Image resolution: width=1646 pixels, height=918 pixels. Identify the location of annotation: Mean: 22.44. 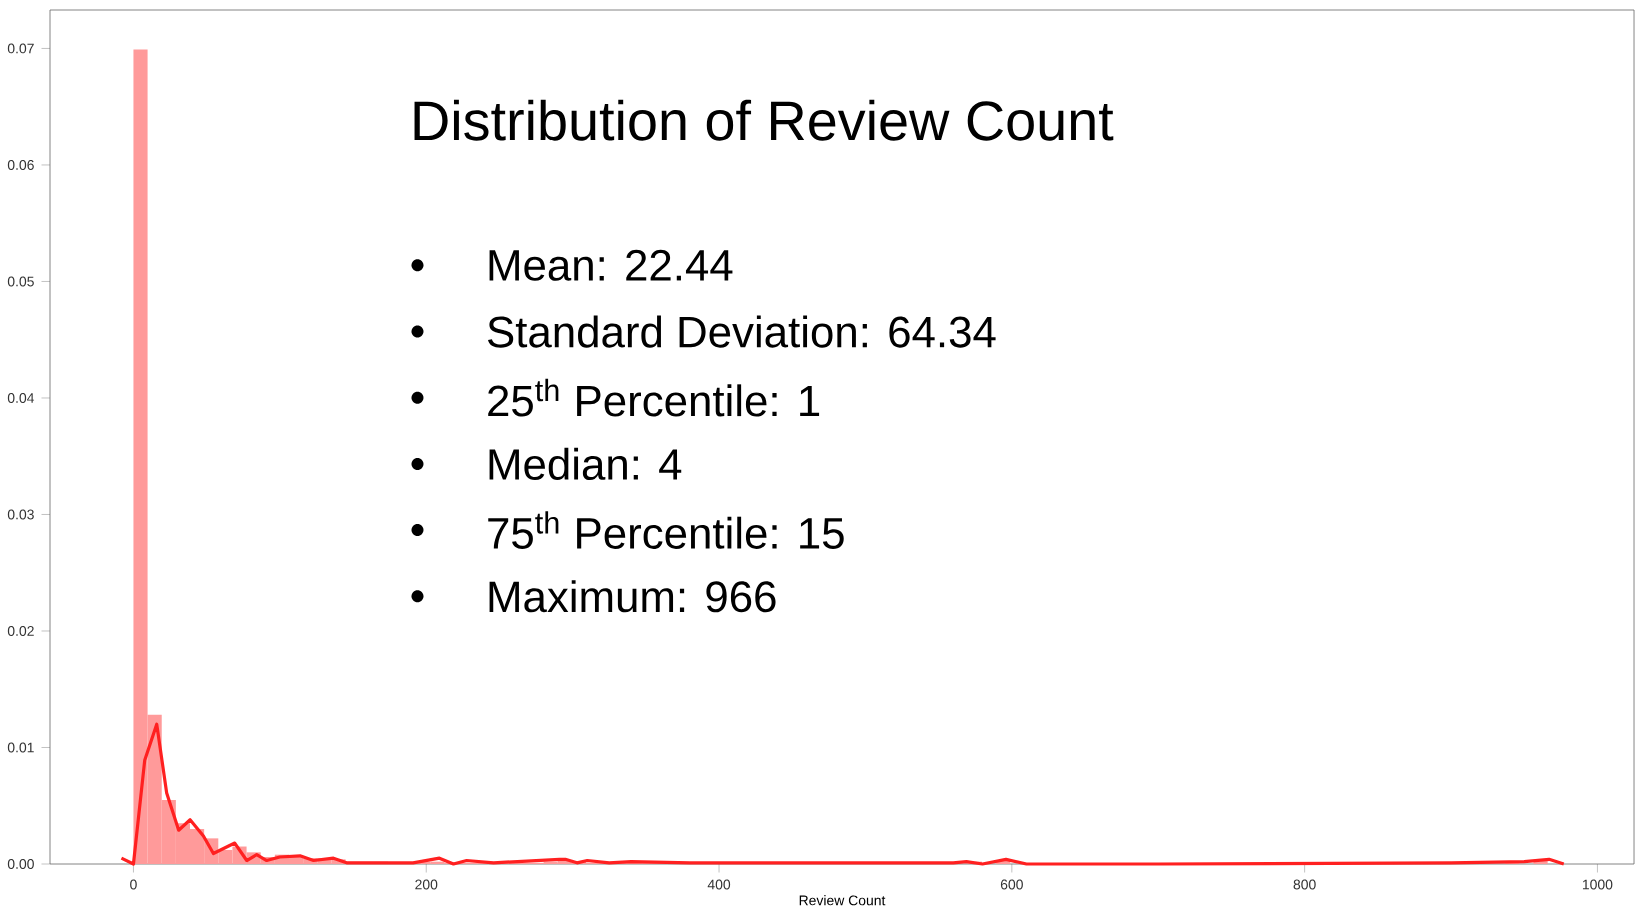
(611, 265).